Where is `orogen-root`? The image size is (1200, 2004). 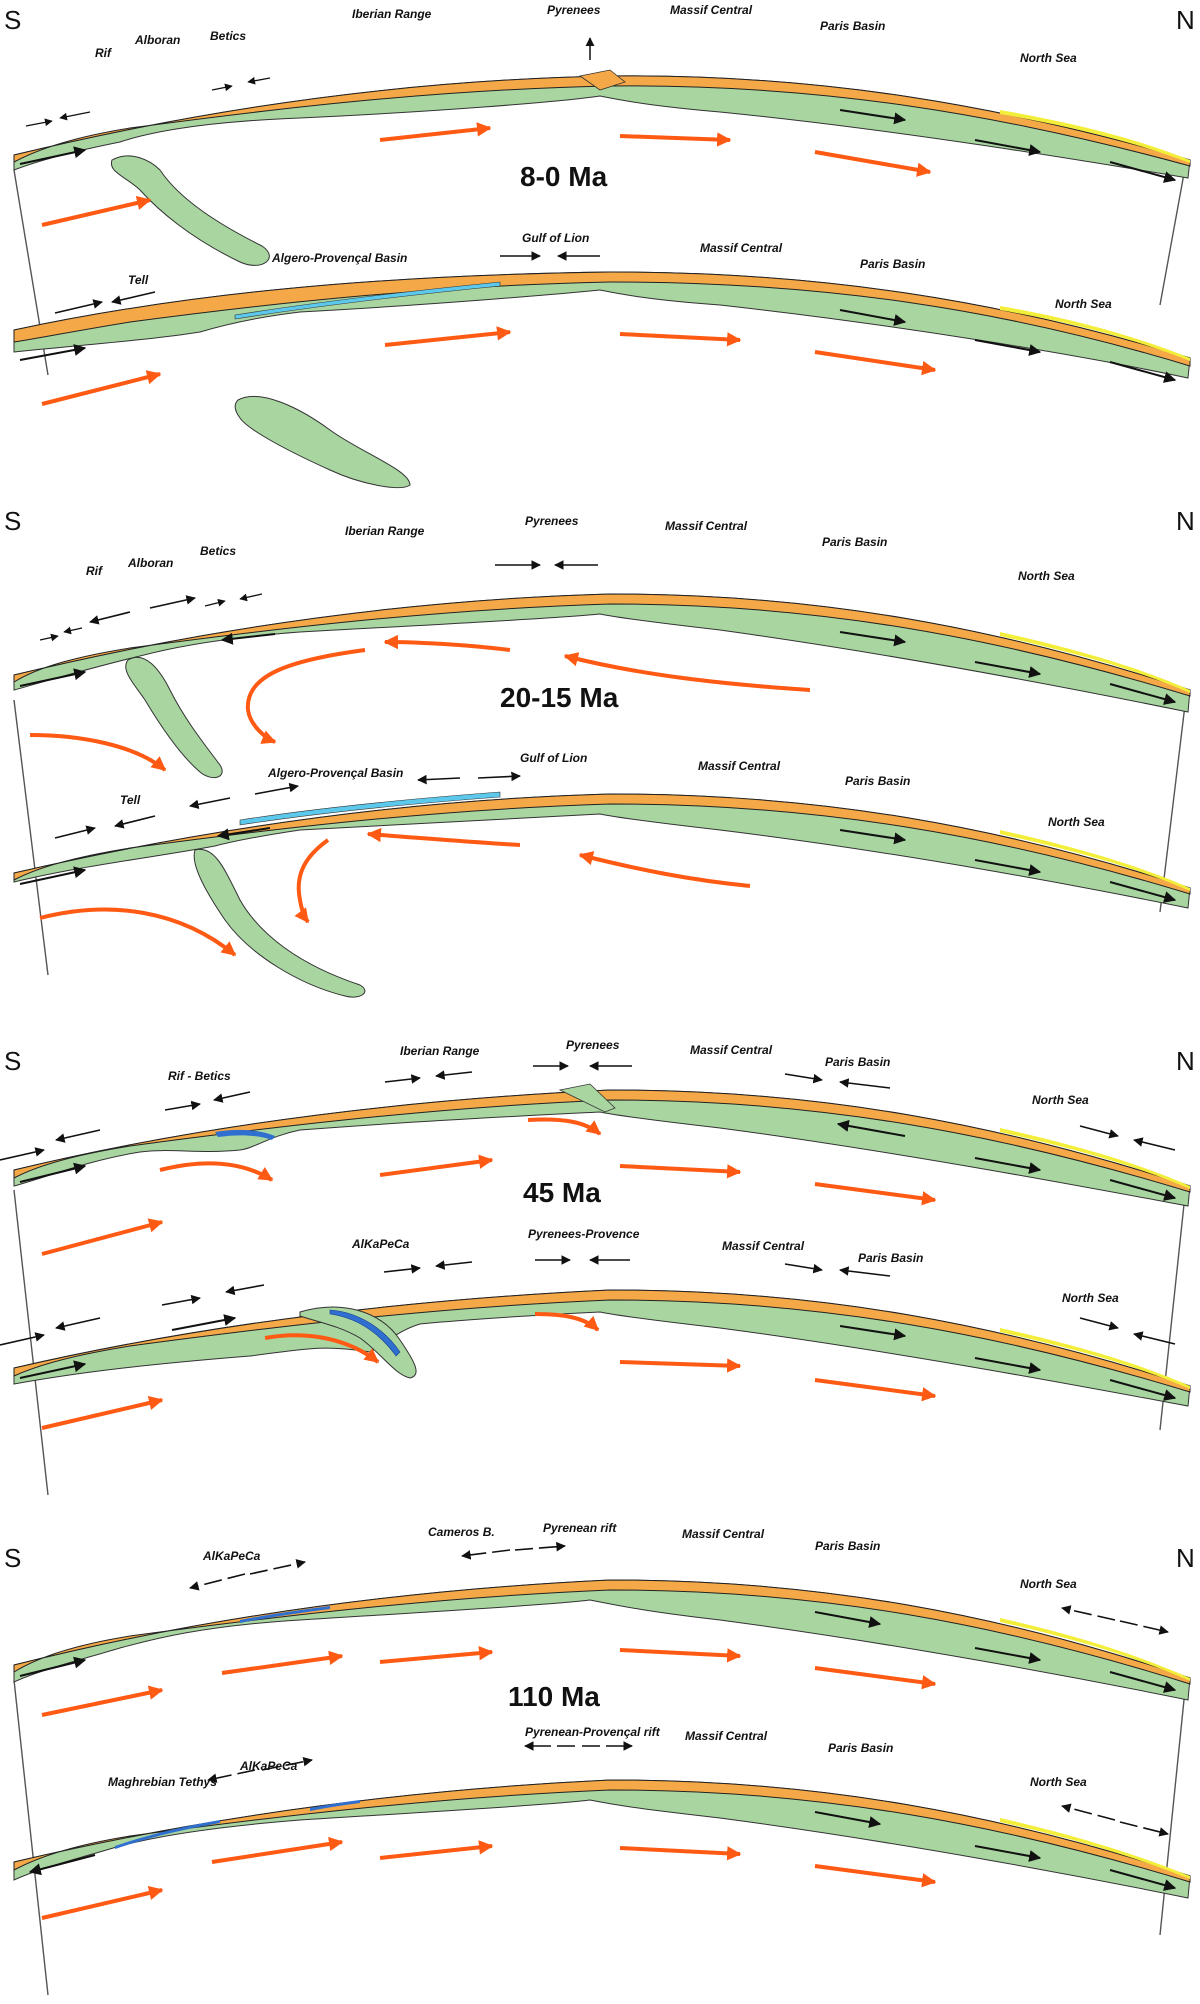 orogen-root is located at coordinates (587, 1098).